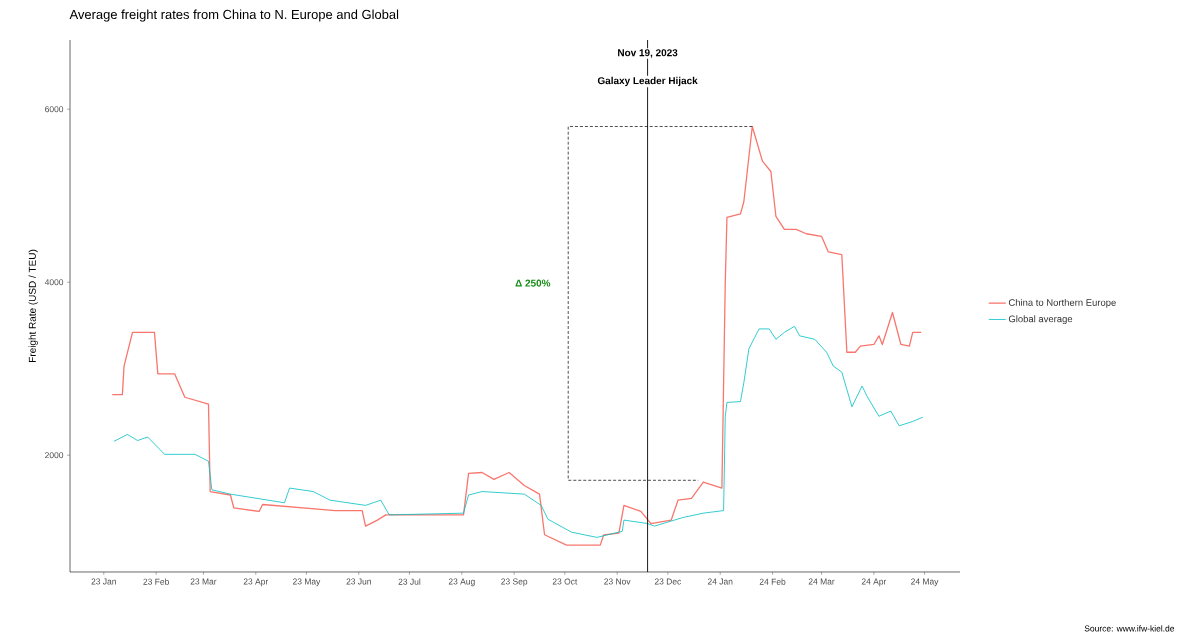  I want to click on x-tick-label: 23 May, so click(306, 582).